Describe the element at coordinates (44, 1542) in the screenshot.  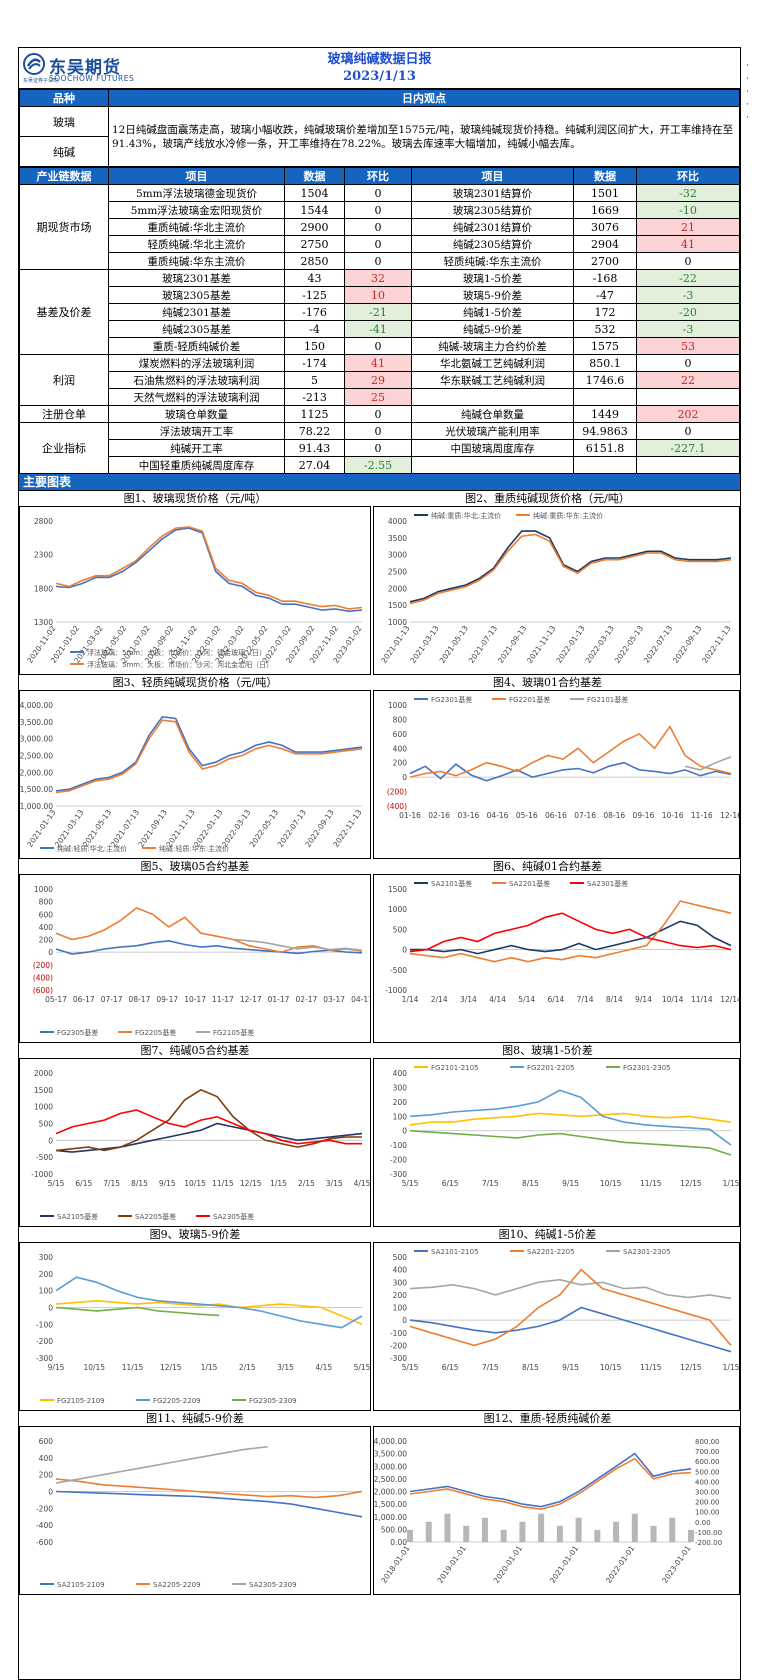
I see `y-tick-label: -600` at that location.